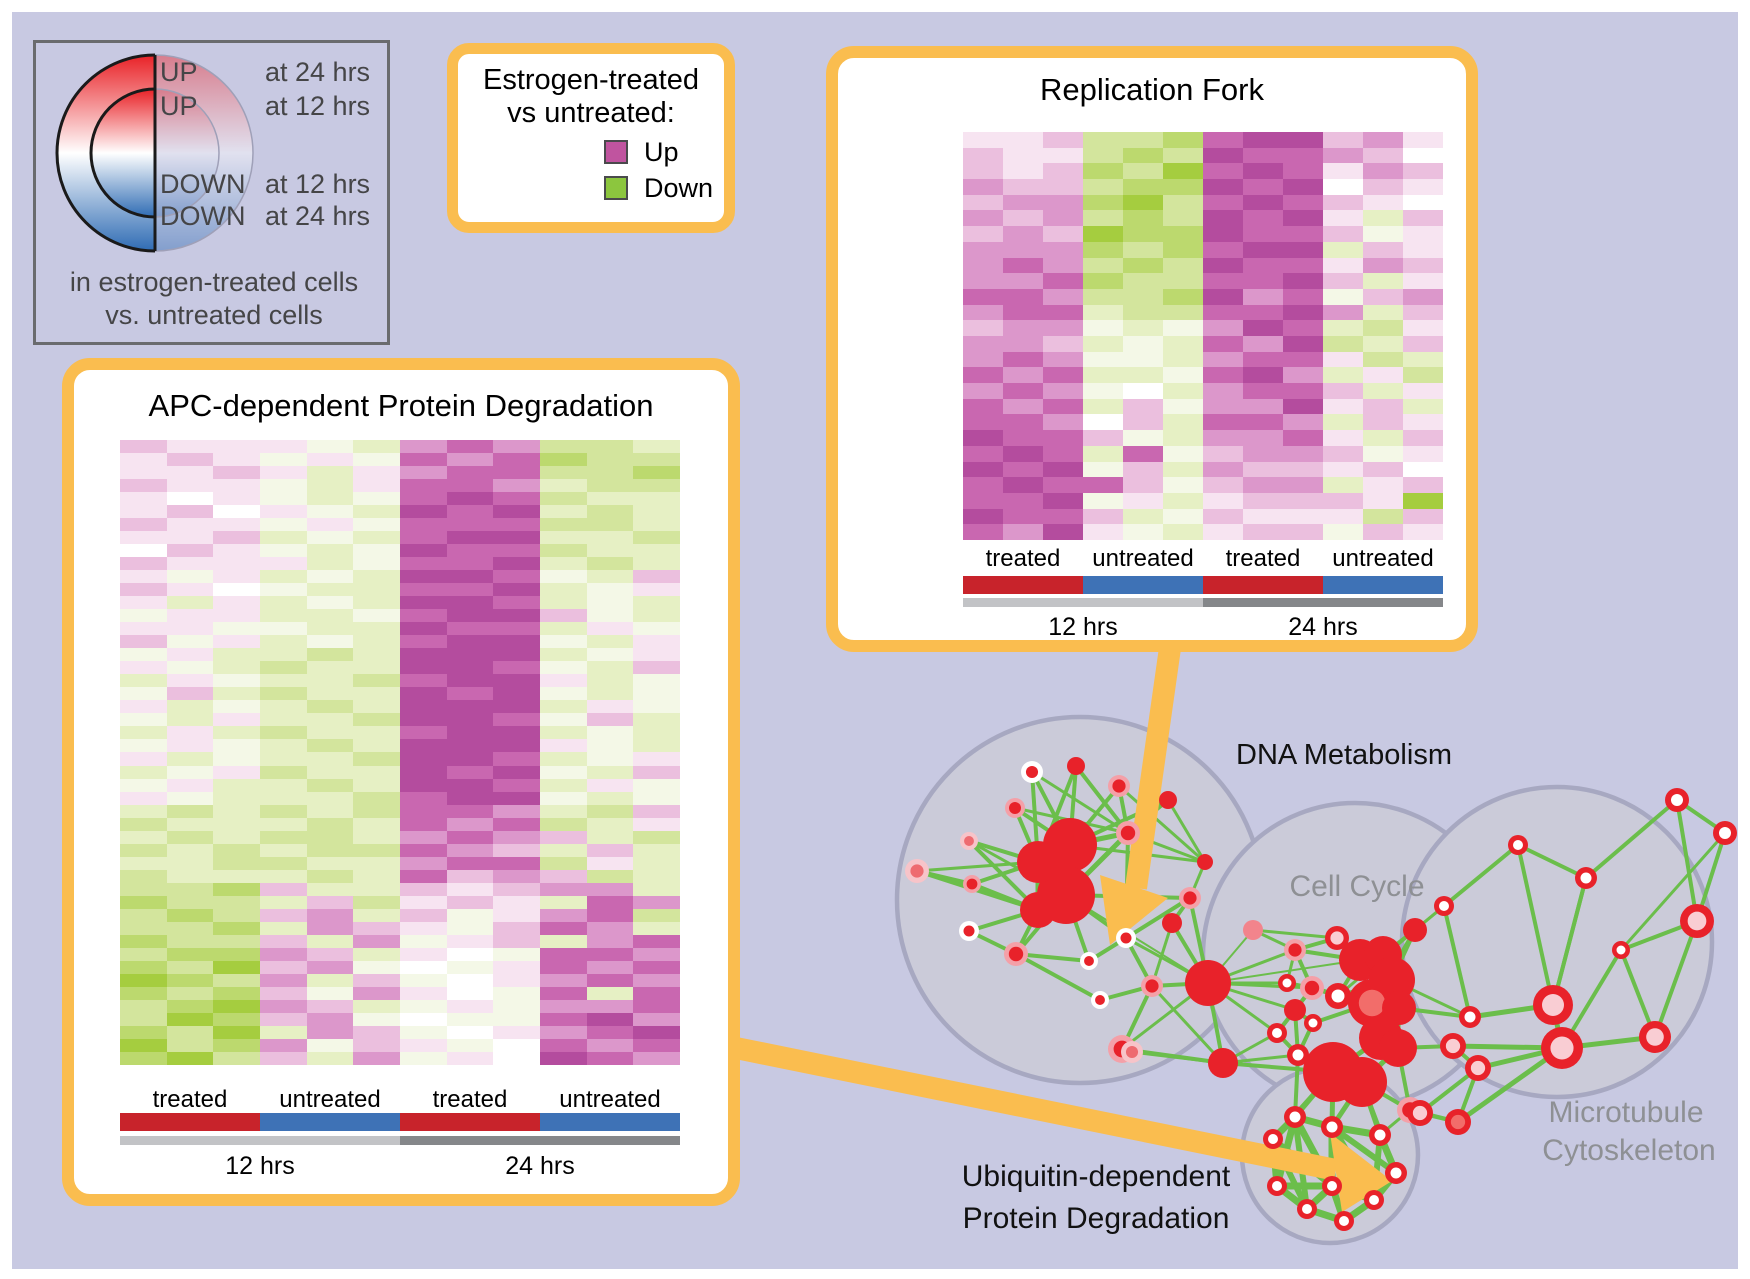 Image resolution: width=1750 pixels, height=1279 pixels. Describe the element at coordinates (202, 184) in the screenshot. I see `down-12-direction: DOWN` at that location.